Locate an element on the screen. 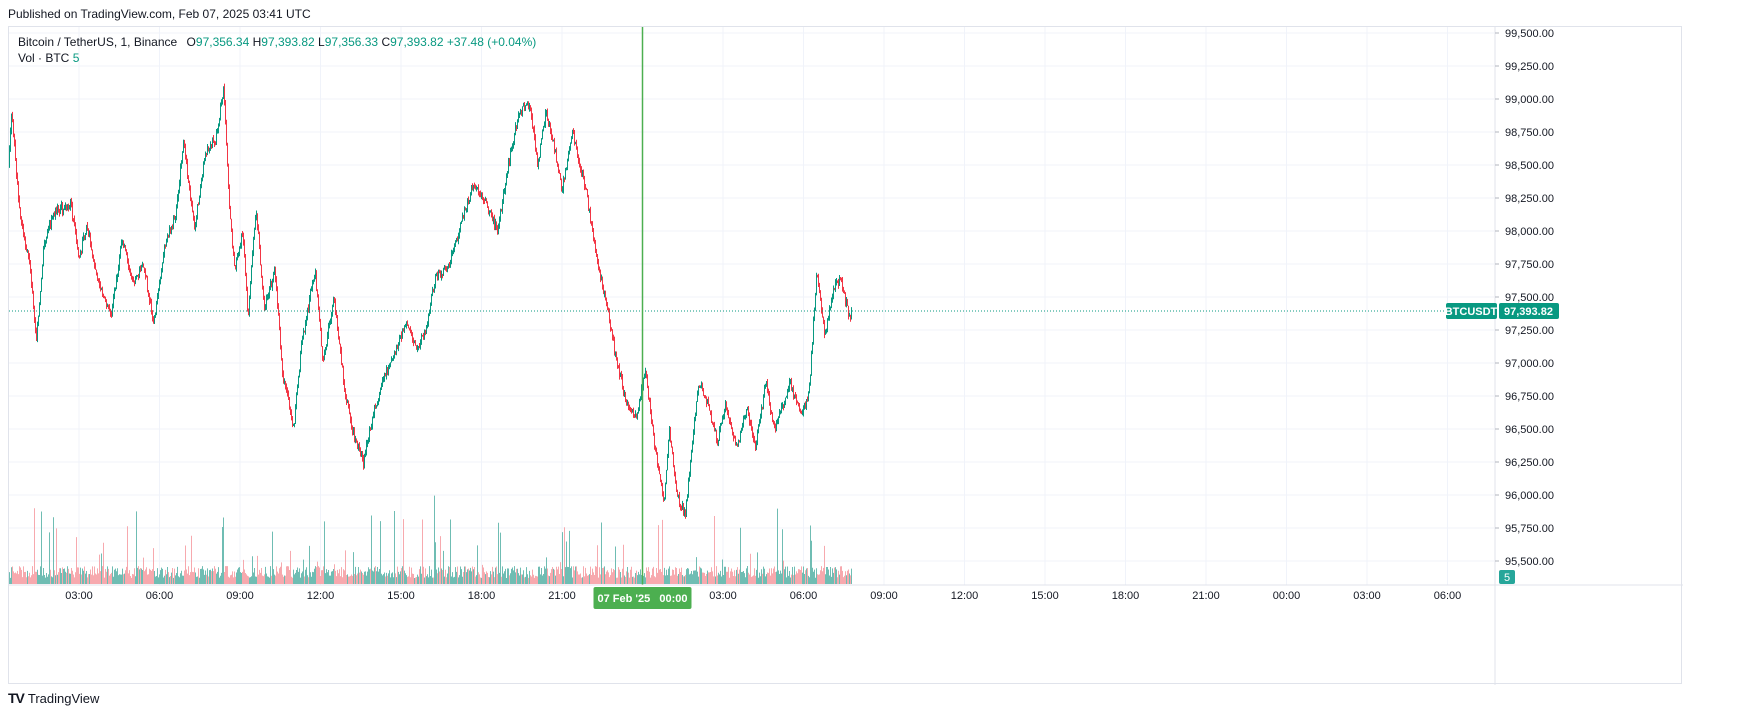 This screenshot has width=1755, height=716. price-tag-symbol: BTCUSDT is located at coordinates (1471, 312).